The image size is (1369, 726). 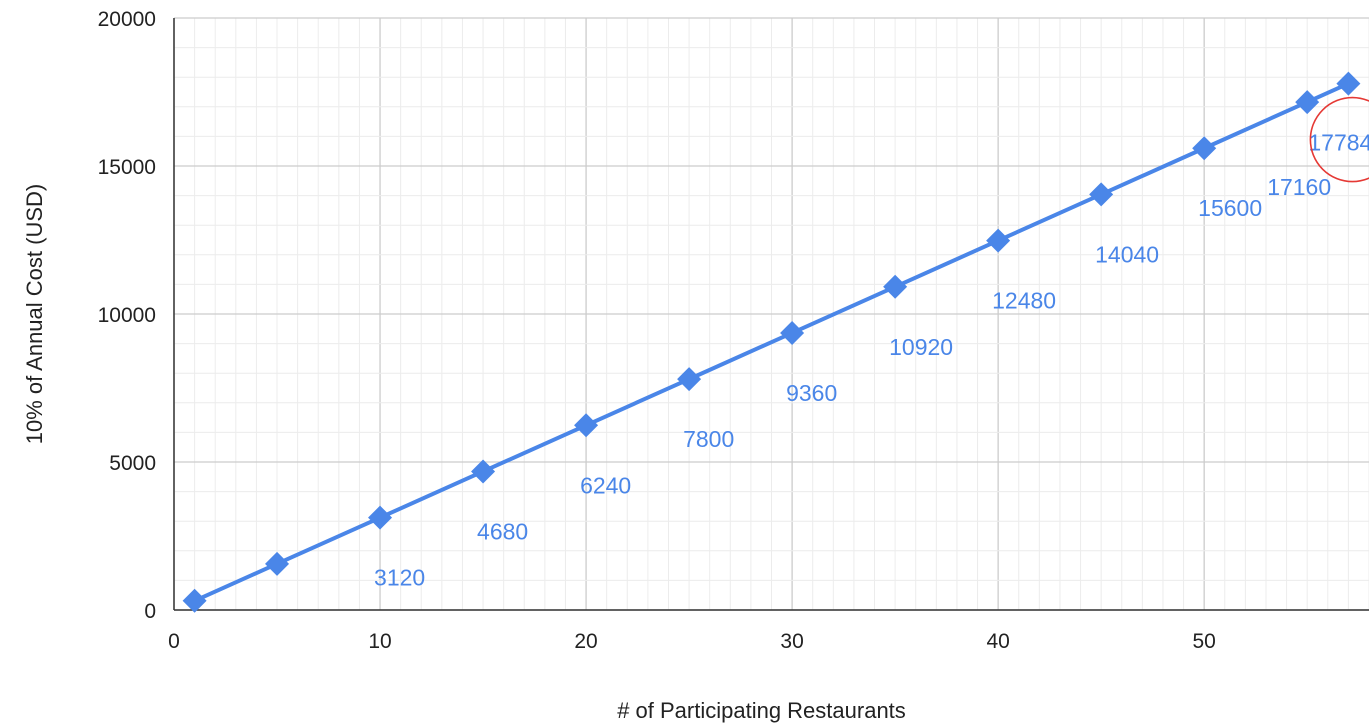 What do you see at coordinates (132, 463) in the screenshot?
I see `y-tick-label: 5000` at bounding box center [132, 463].